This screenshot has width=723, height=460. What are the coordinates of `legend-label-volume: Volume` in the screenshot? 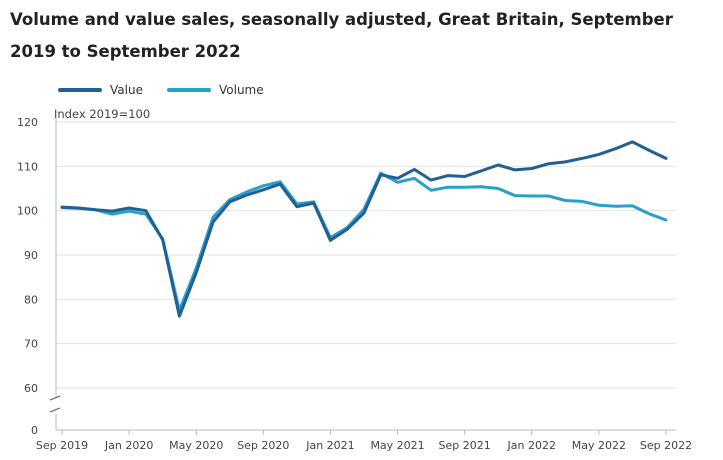 It's located at (241, 90).